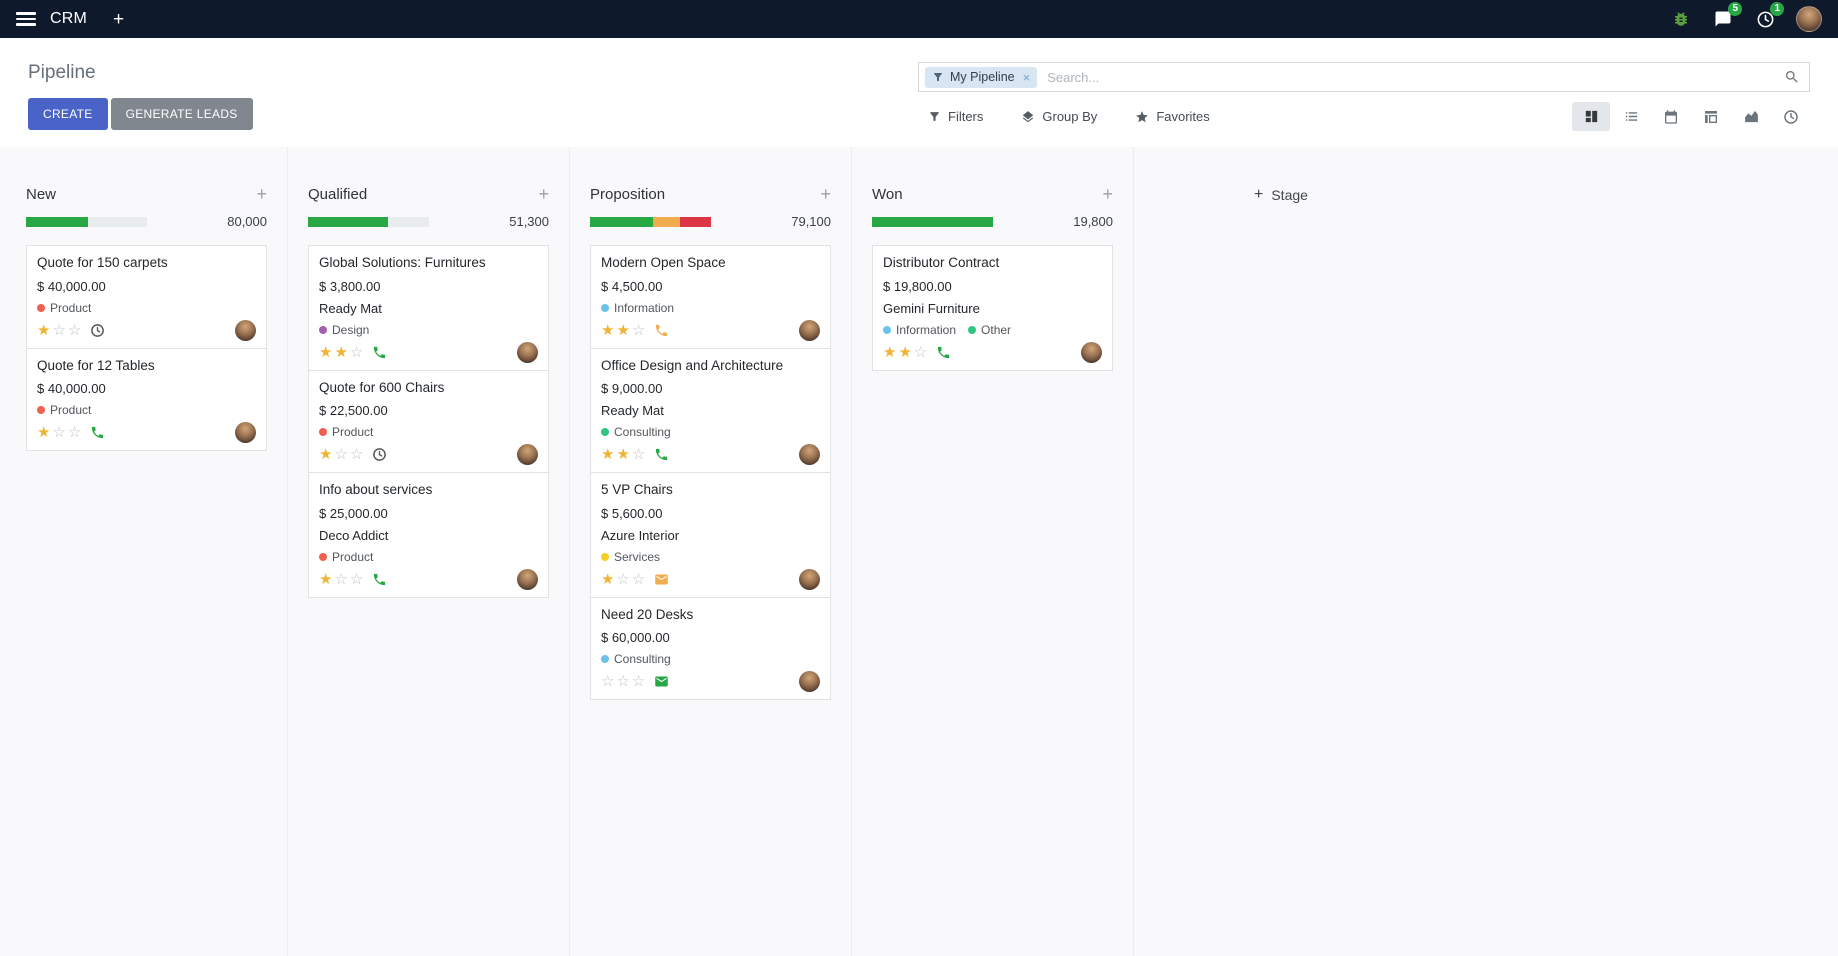 This screenshot has height=956, width=1838. What do you see at coordinates (41, 307) in the screenshot?
I see `tag-color-dot` at bounding box center [41, 307].